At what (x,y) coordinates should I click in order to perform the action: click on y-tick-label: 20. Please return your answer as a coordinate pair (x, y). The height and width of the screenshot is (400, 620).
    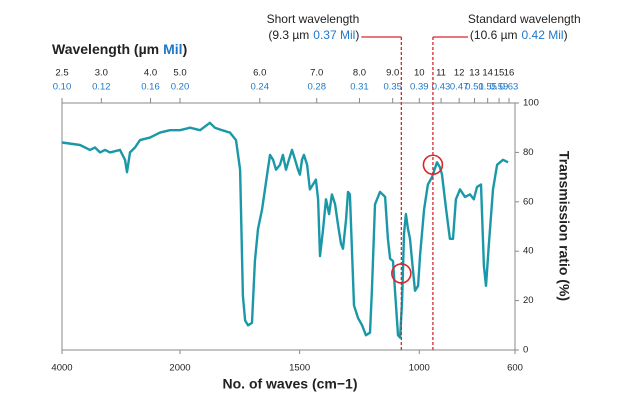
    Looking at the image, I should click on (528, 300).